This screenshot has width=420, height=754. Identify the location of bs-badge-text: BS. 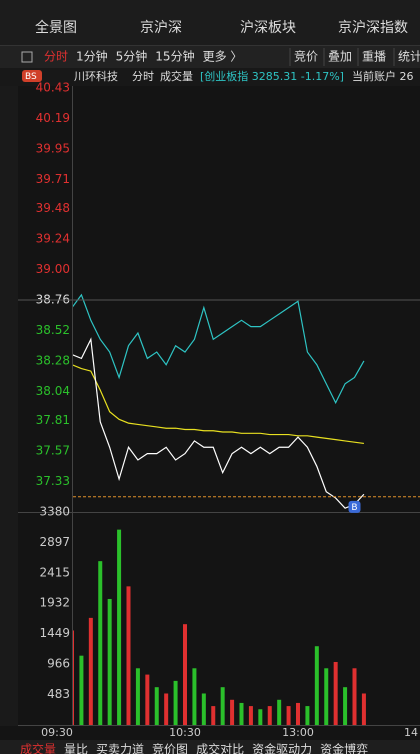
(31, 77).